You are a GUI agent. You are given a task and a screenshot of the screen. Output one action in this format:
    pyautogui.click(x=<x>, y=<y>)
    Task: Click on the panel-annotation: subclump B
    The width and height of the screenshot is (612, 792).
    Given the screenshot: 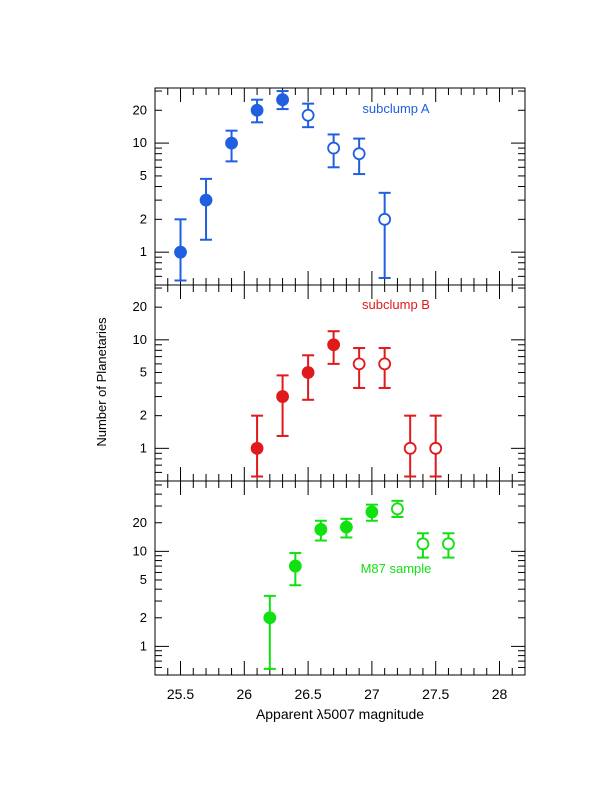 What is the action you would take?
    pyautogui.click(x=396, y=304)
    